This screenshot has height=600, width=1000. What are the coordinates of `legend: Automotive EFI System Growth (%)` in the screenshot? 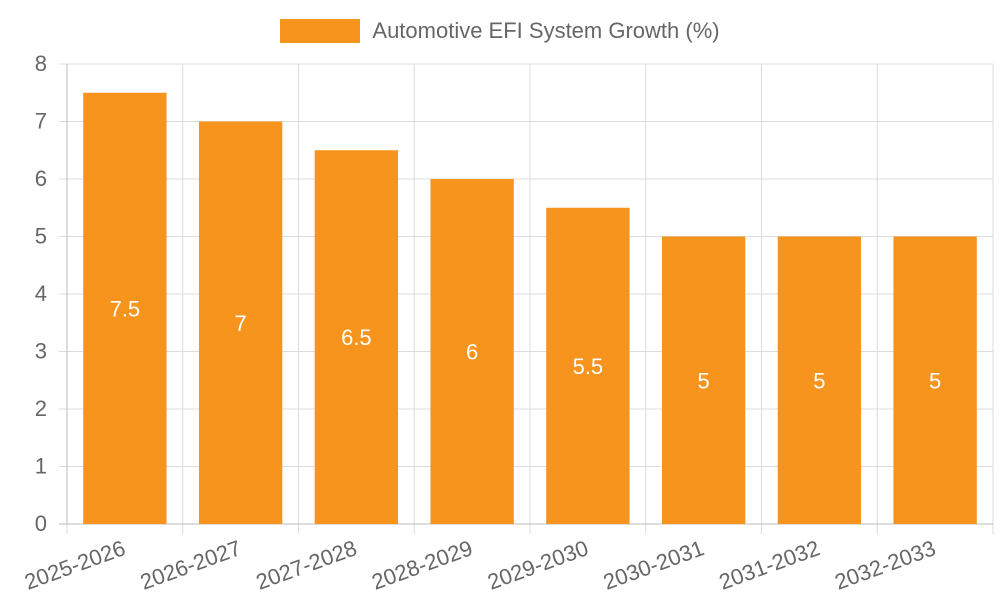 It's located at (500, 31).